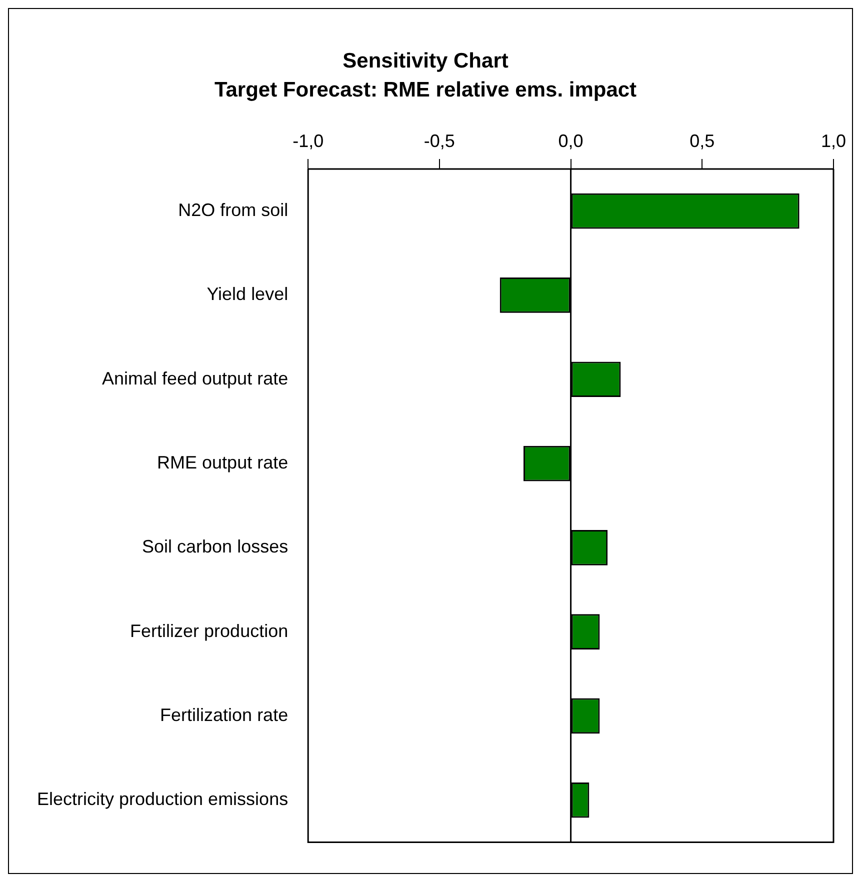 Image resolution: width=861 pixels, height=882 pixels. Describe the element at coordinates (222, 462) in the screenshot. I see `y-tick-label: RME output rate` at that location.